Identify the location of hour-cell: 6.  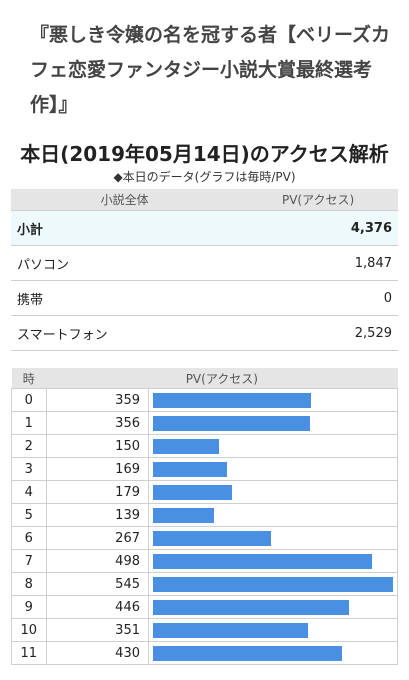
(29, 538).